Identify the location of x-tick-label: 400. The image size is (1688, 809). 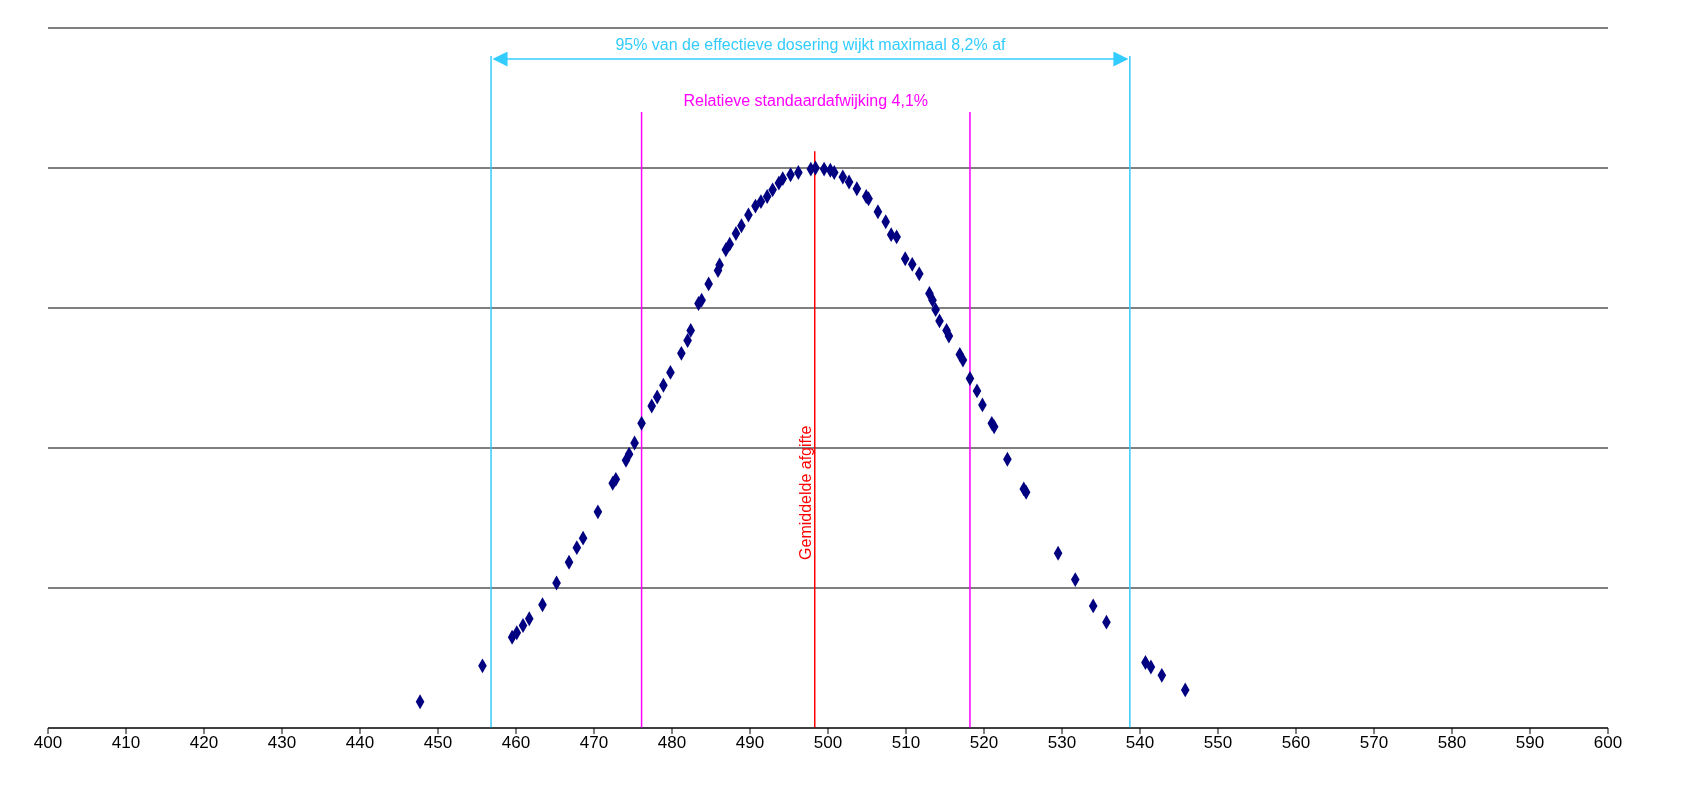
(48, 743).